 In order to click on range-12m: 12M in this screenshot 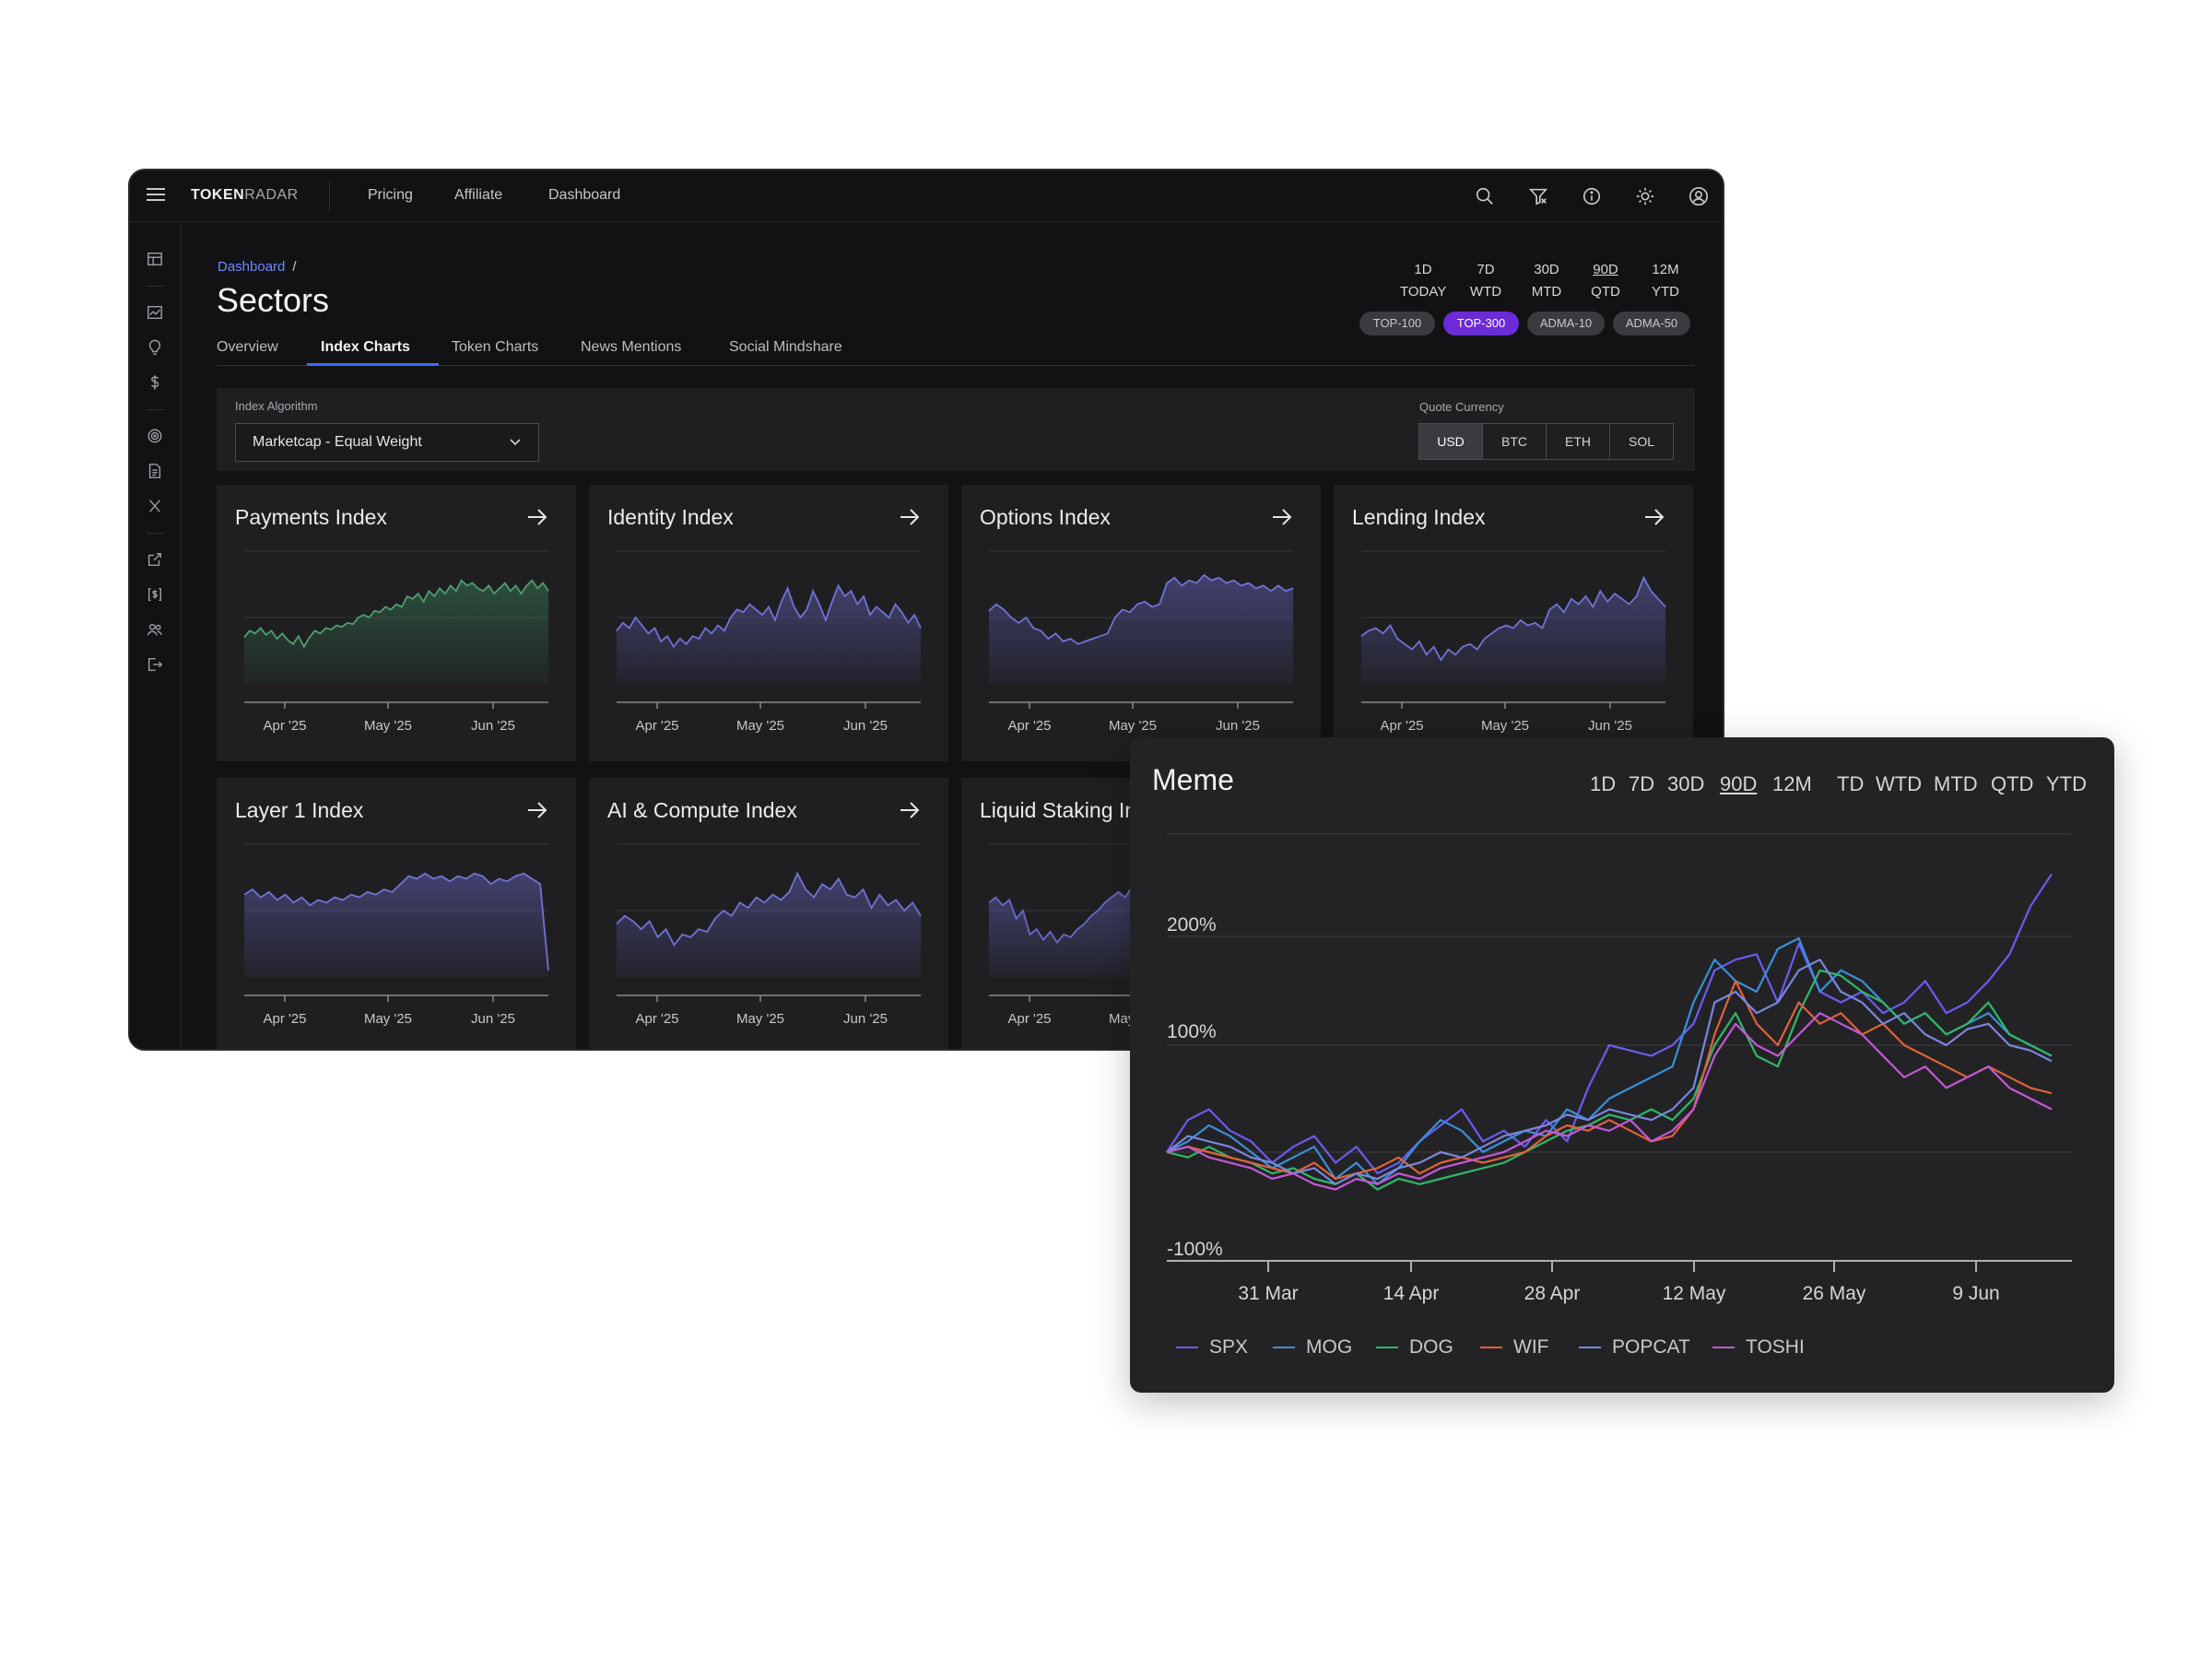, I will do `click(1792, 783)`.